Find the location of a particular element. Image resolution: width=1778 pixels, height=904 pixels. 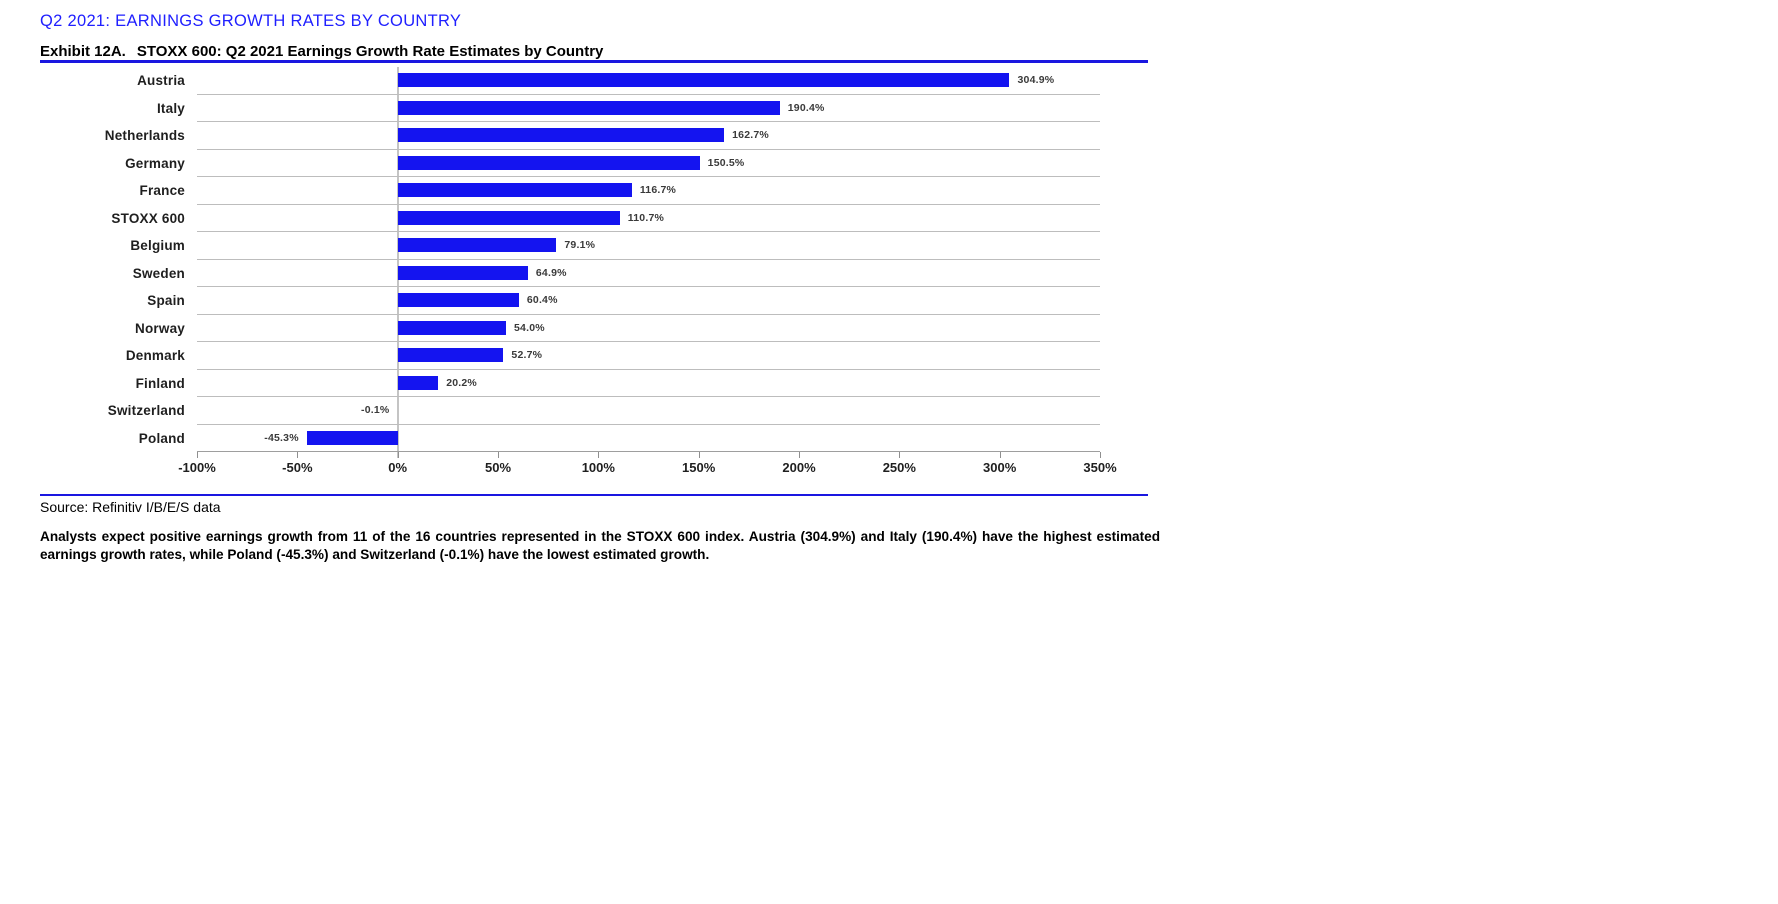

category-label: Switzerland is located at coordinates (146, 411).